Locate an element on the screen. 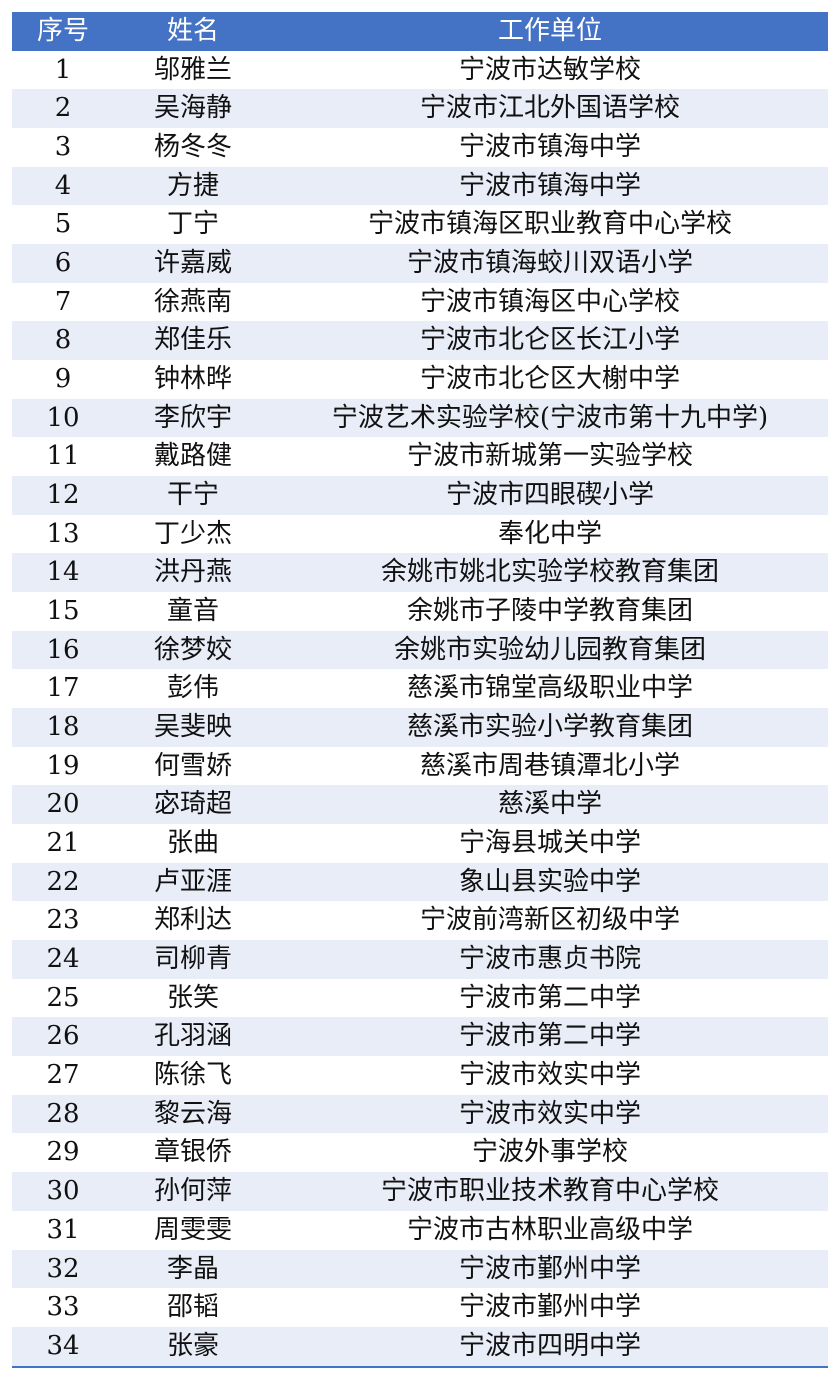 Image resolution: width=839 pixels, height=1378 pixels. cell-name: 张曲 is located at coordinates (192, 843).